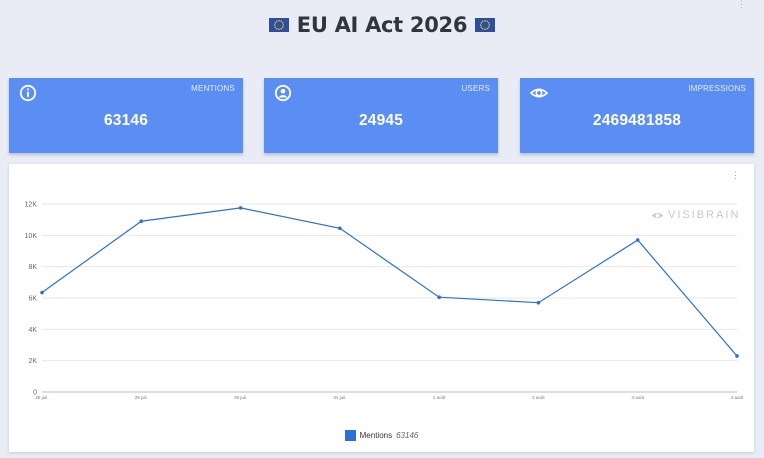  What do you see at coordinates (439, 397) in the screenshot?
I see `x-tick-label: 1 août` at bounding box center [439, 397].